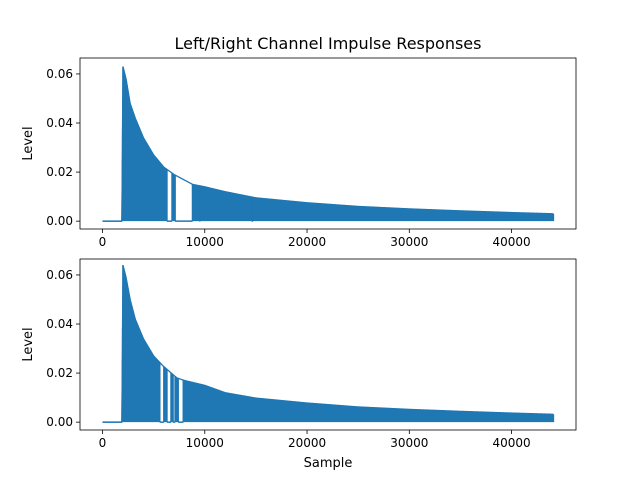 This screenshot has width=640, height=480. I want to click on x-axis-label: Sample, so click(328, 463).